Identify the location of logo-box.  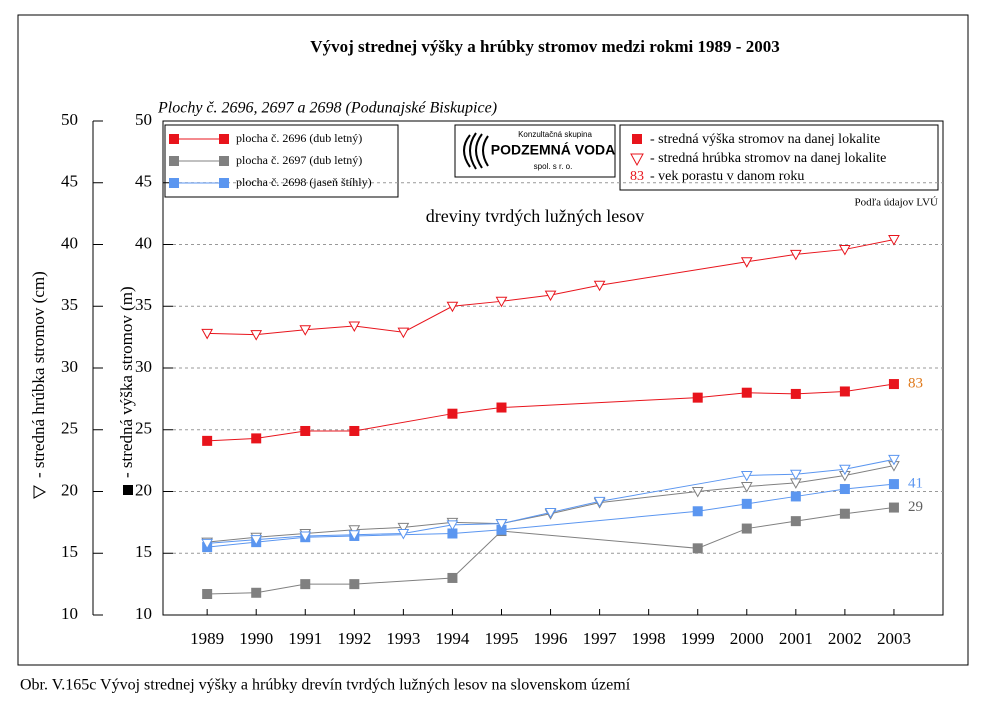
(535, 151).